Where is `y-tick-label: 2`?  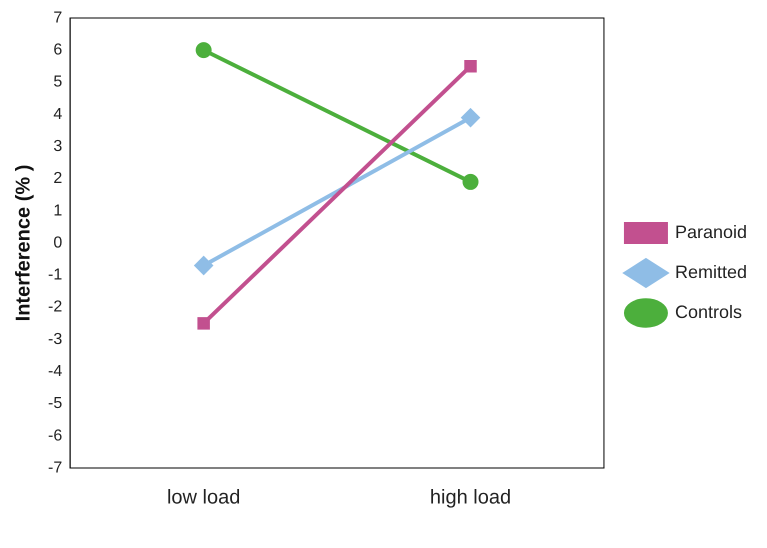 y-tick-label: 2 is located at coordinates (57, 179).